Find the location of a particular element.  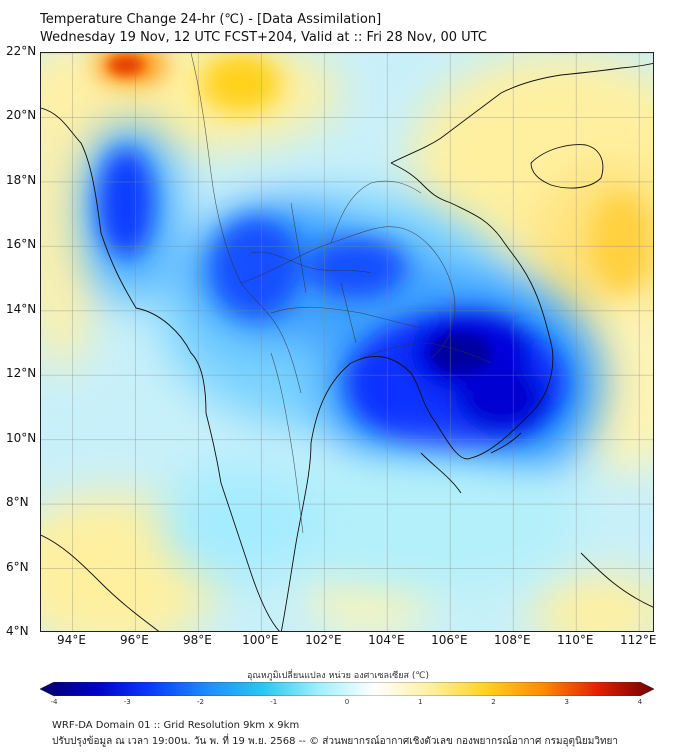

cold-south-inner is located at coordinates (501, 398).